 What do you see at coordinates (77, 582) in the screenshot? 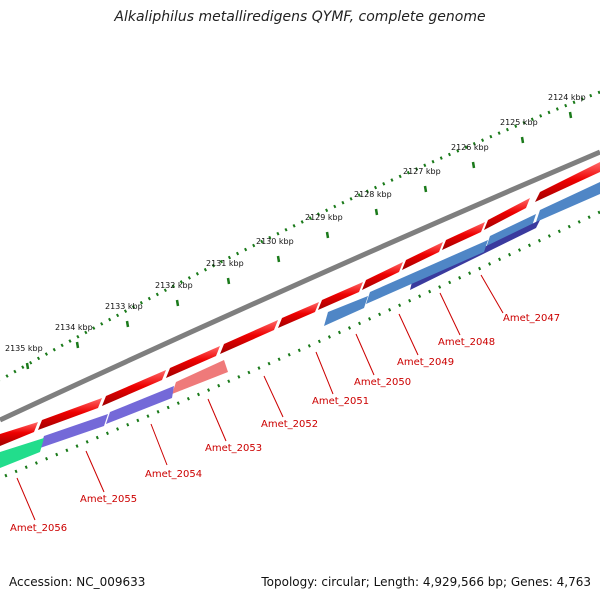
I see `accession-text: Accession: NC_009633` at bounding box center [77, 582].